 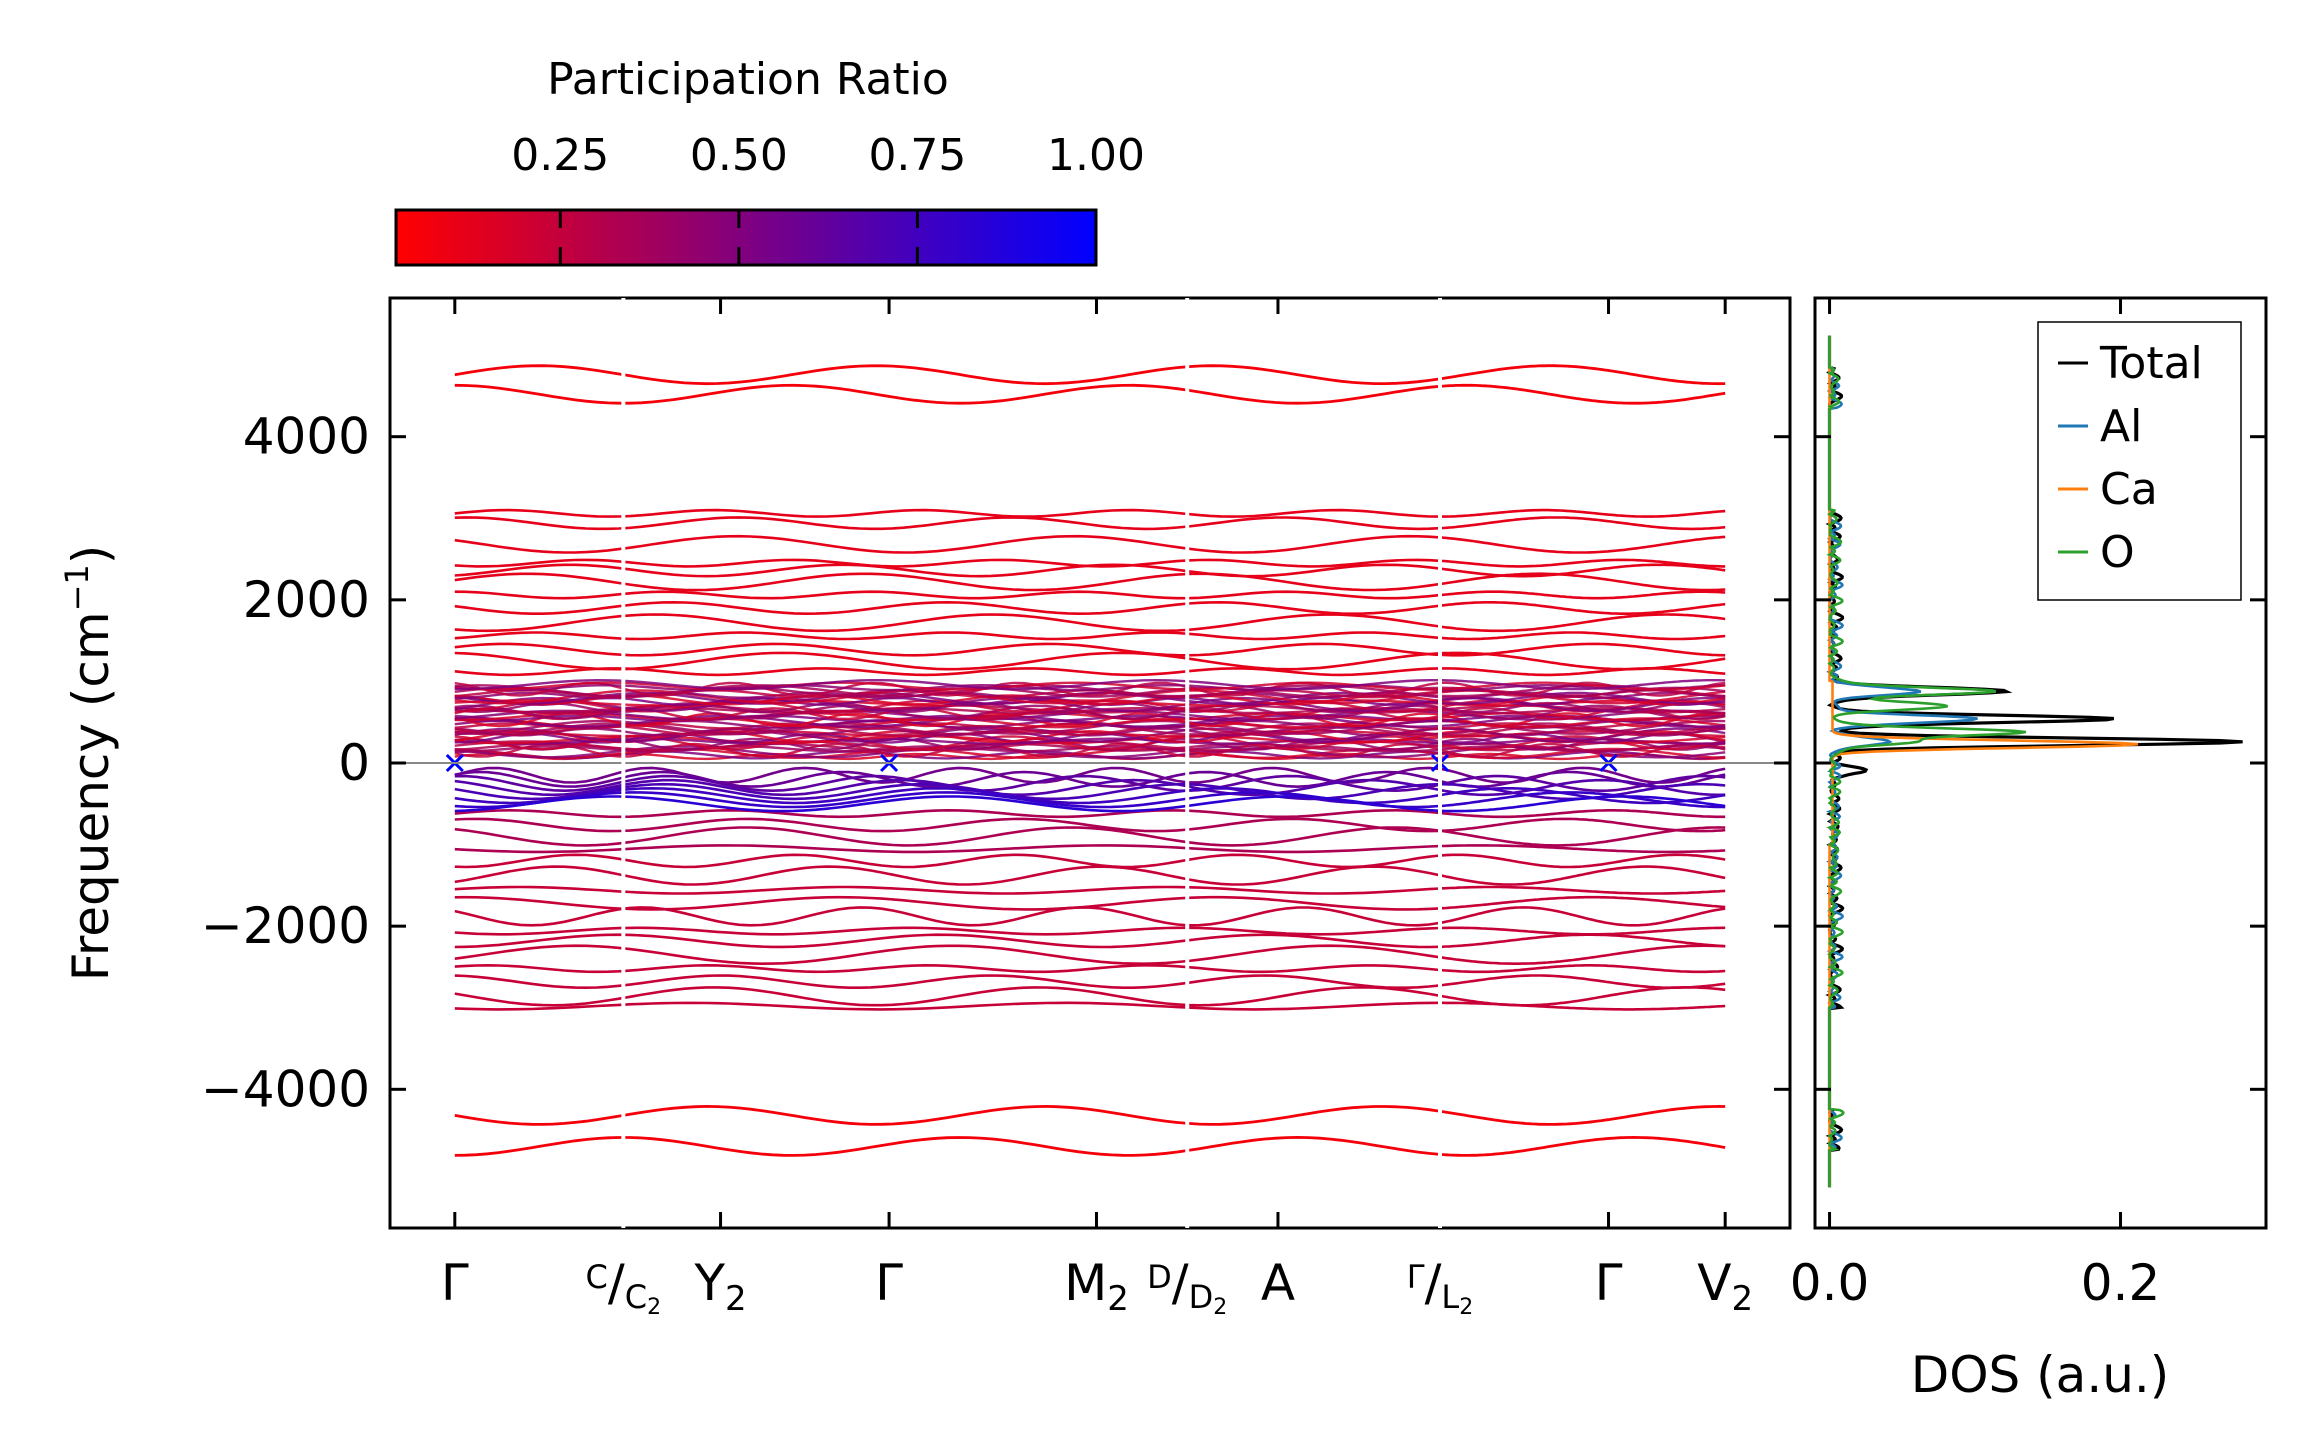 What do you see at coordinates (917, 155) in the screenshot?
I see `colorbar-tick-label: 0.75` at bounding box center [917, 155].